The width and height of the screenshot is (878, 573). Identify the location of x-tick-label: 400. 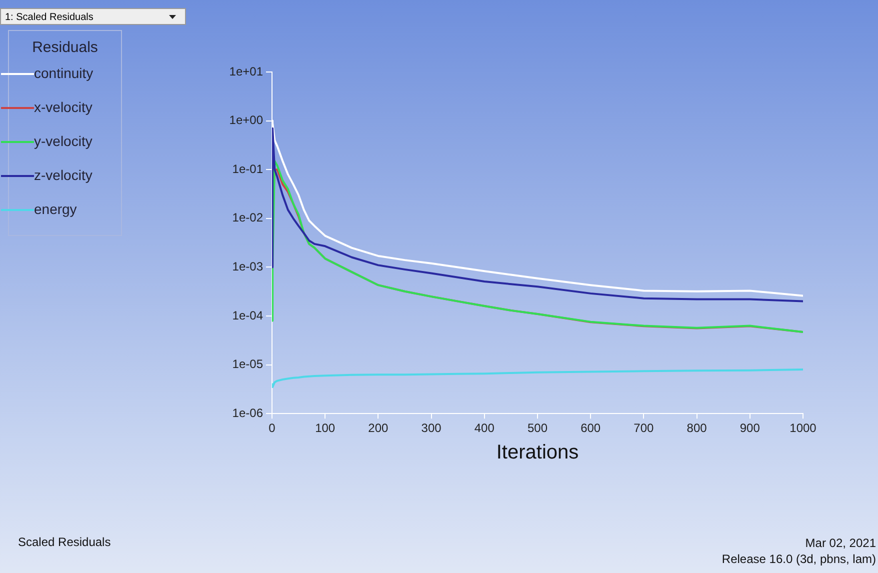
(484, 428).